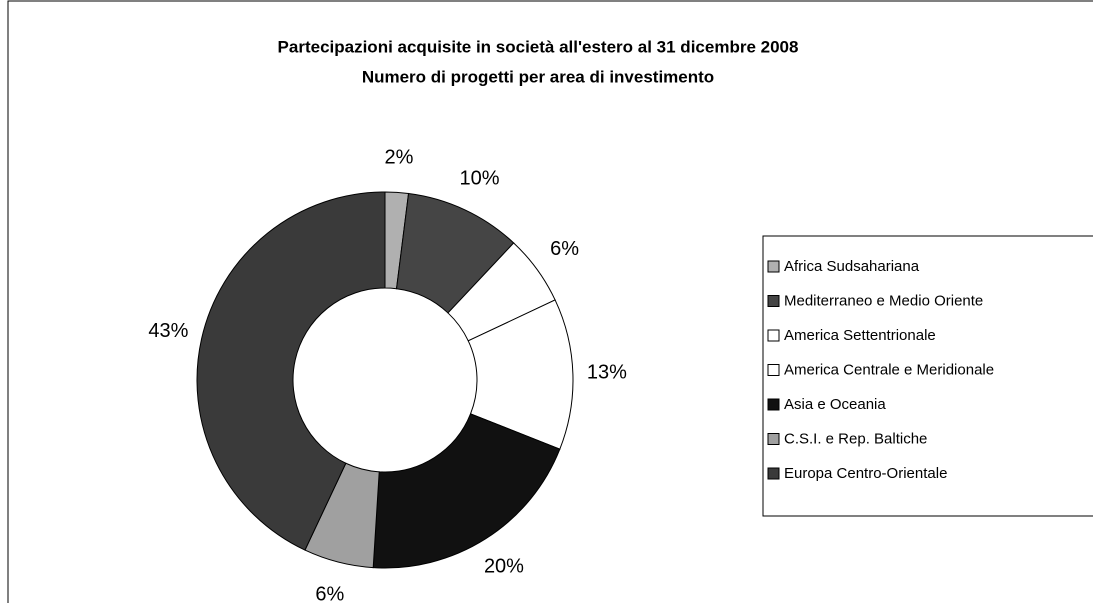 The image size is (1093, 603). I want to click on data-label: 13%, so click(607, 372).